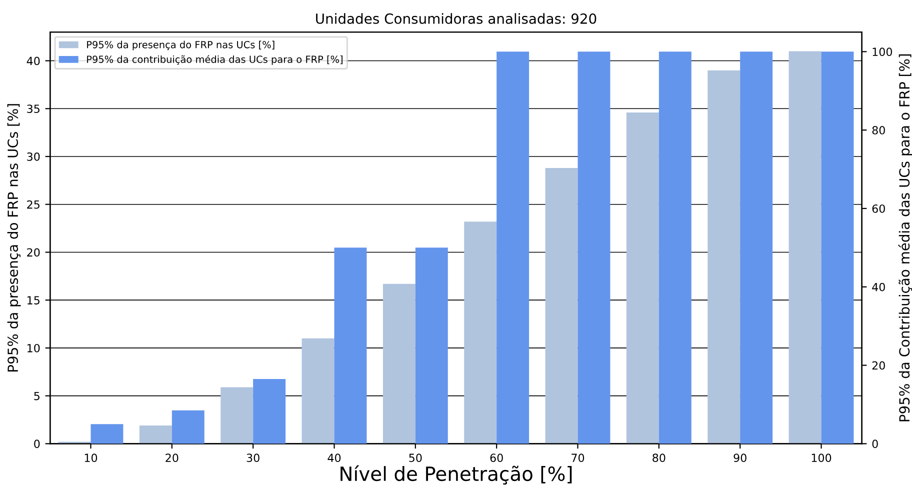 This screenshot has height=493, width=912. I want to click on x-tick-label: 100, so click(822, 458).